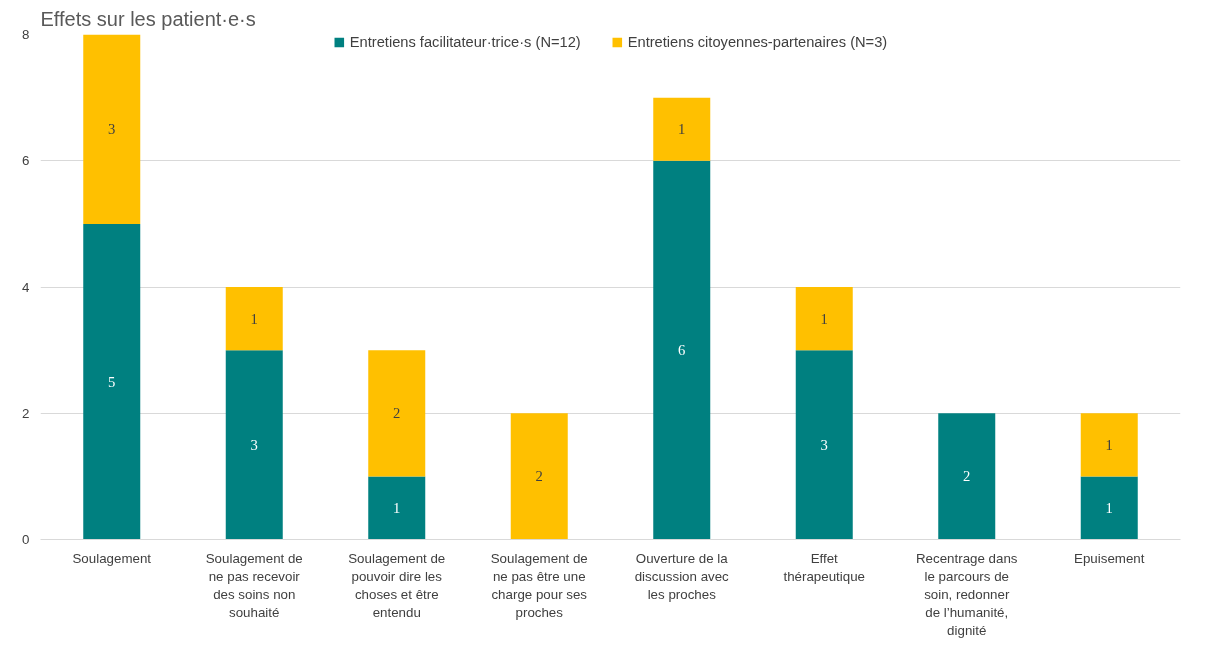 The height and width of the screenshot is (648, 1214). Describe the element at coordinates (397, 585) in the screenshot. I see `x-tick-label: Soulagement de pouvoir dire les choses et être entendu` at that location.